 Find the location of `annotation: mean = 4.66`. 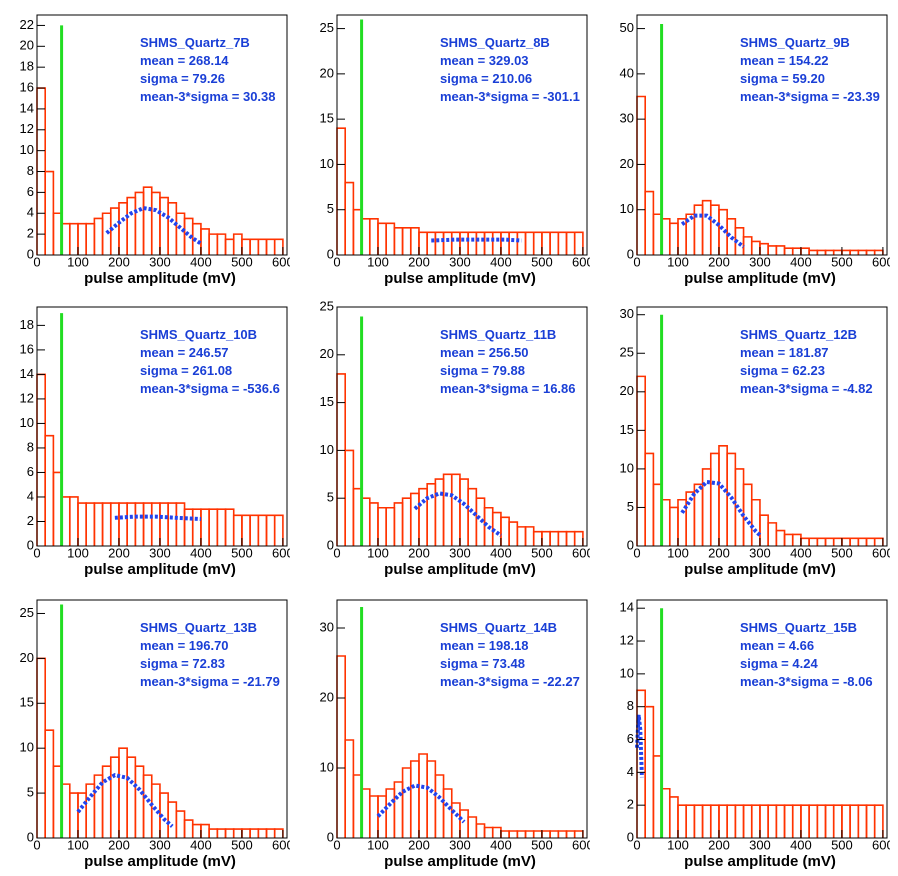

annotation: mean = 4.66 is located at coordinates (777, 645).